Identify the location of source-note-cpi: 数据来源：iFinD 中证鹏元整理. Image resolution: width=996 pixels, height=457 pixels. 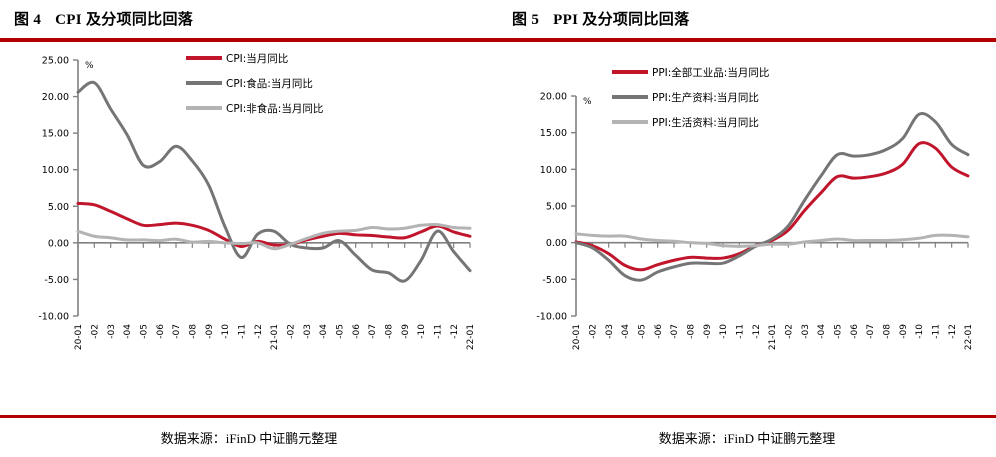
(249, 438).